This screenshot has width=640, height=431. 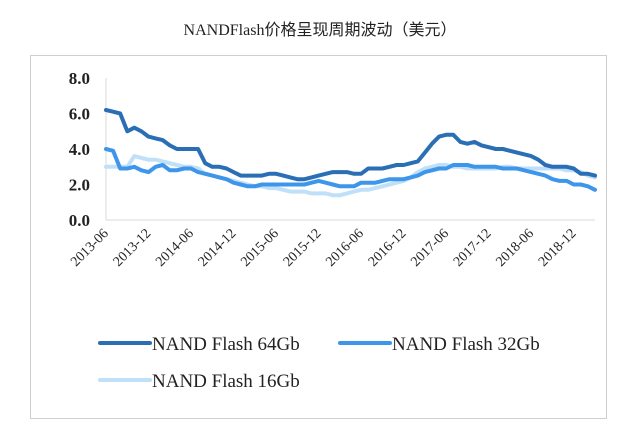 What do you see at coordinates (260, 248) in the screenshot?
I see `x-tick-label: 2015-06` at bounding box center [260, 248].